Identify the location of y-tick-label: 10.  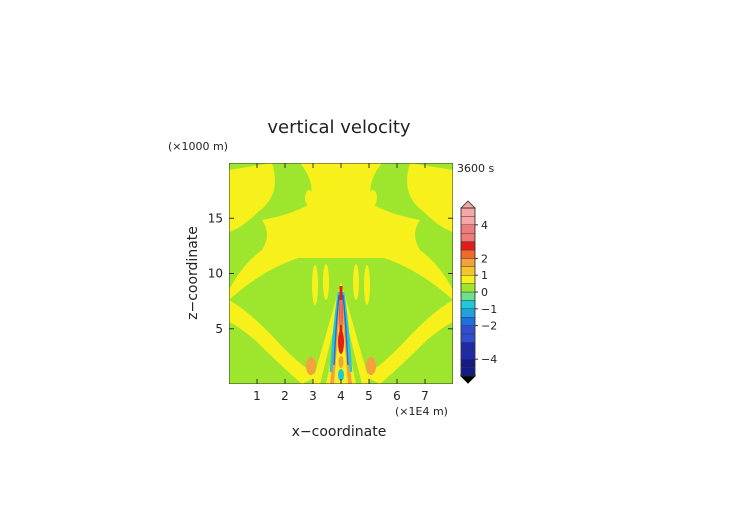
(215, 274).